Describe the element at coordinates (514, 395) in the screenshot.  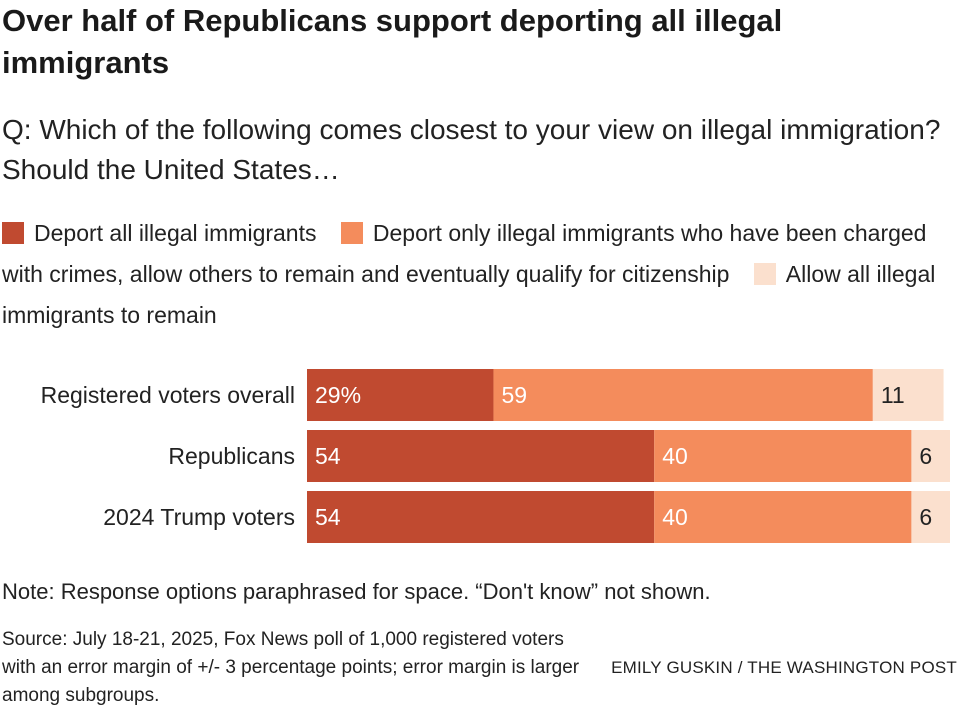
I see `data-label-deport-criminals-registered-voters-overall: 59` at that location.